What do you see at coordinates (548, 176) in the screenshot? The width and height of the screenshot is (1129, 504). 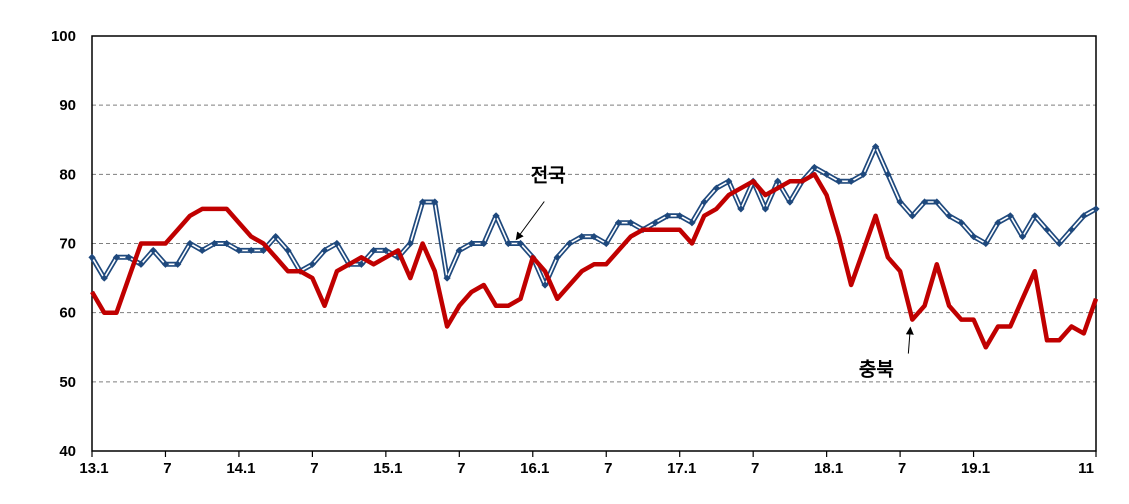 I see `annotation-label-0: 전국` at bounding box center [548, 176].